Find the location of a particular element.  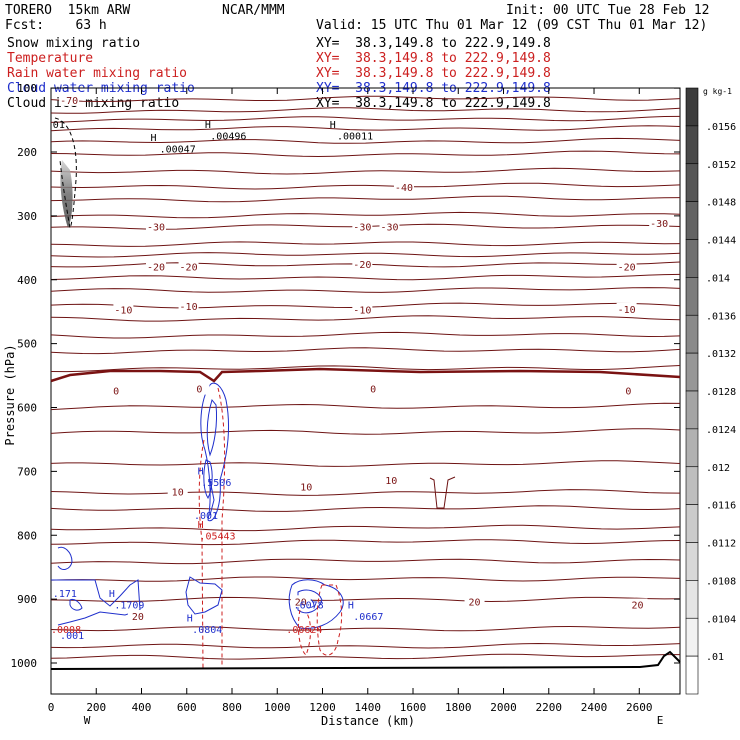

x-tick-label: 1000 is located at coordinates (277, 707).